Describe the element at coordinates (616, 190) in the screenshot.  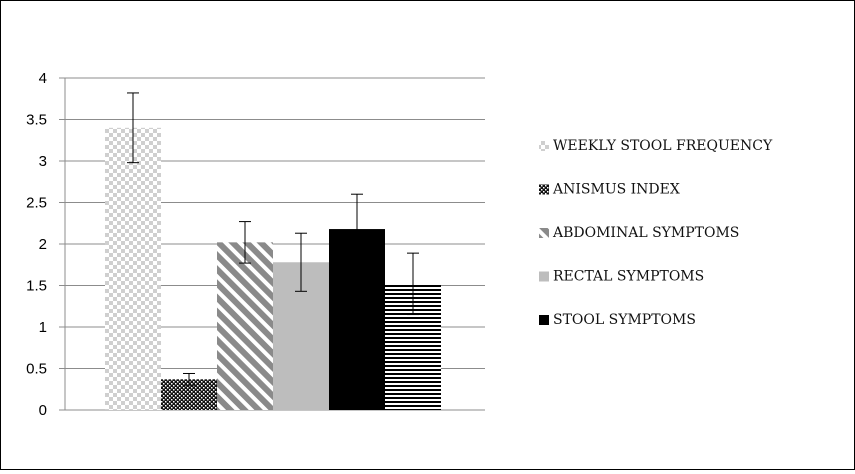
I see `legend-label: ANISMUS INDEX` at that location.